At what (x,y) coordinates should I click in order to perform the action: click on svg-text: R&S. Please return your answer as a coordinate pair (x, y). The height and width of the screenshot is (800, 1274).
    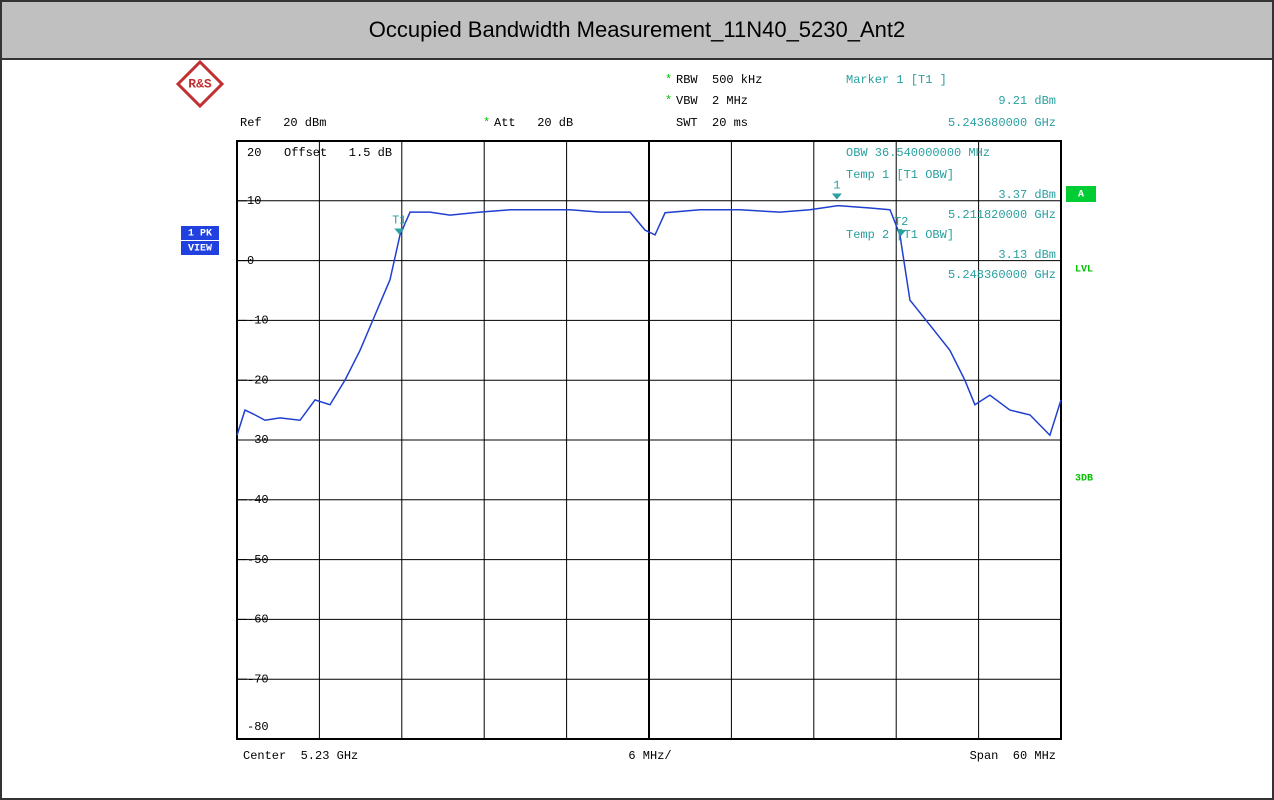
    Looking at the image, I should click on (200, 83).